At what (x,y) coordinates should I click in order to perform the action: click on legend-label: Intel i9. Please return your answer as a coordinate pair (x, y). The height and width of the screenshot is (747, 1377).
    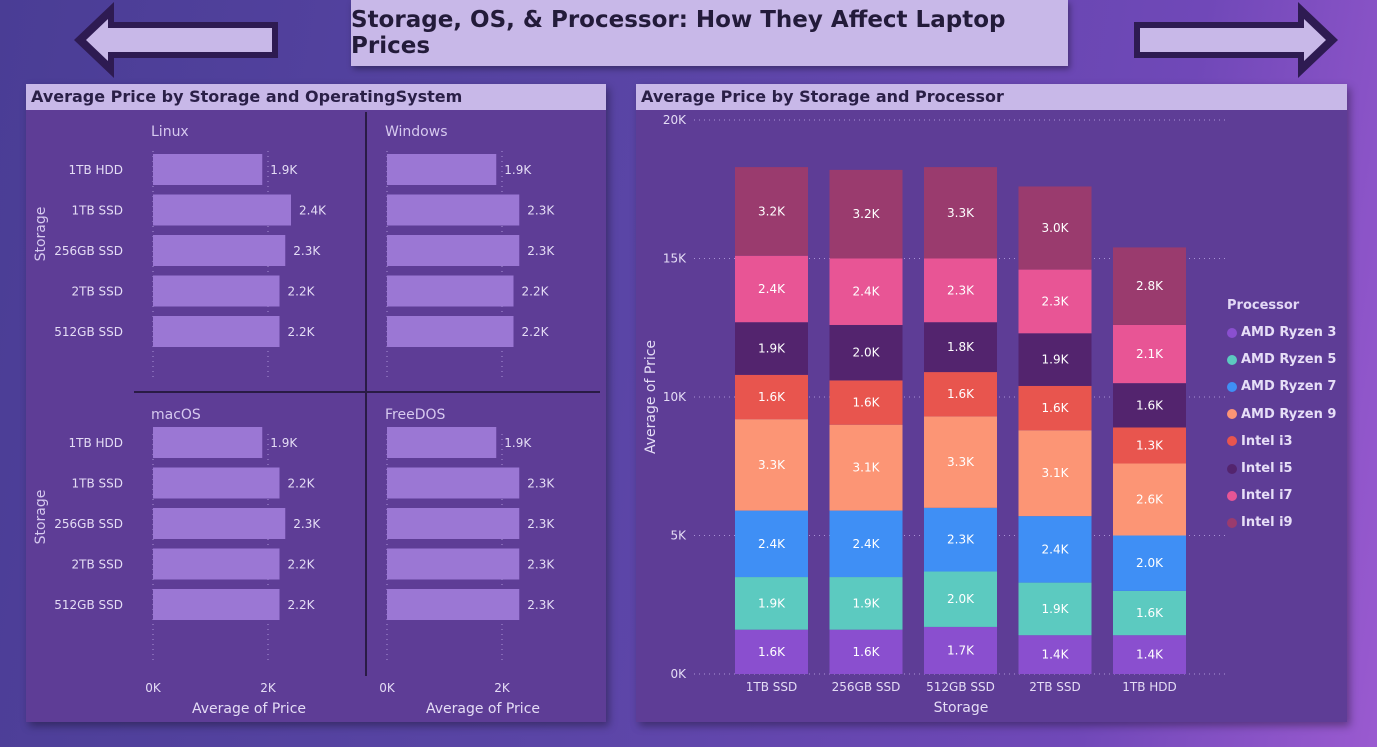
    Looking at the image, I should click on (1267, 523).